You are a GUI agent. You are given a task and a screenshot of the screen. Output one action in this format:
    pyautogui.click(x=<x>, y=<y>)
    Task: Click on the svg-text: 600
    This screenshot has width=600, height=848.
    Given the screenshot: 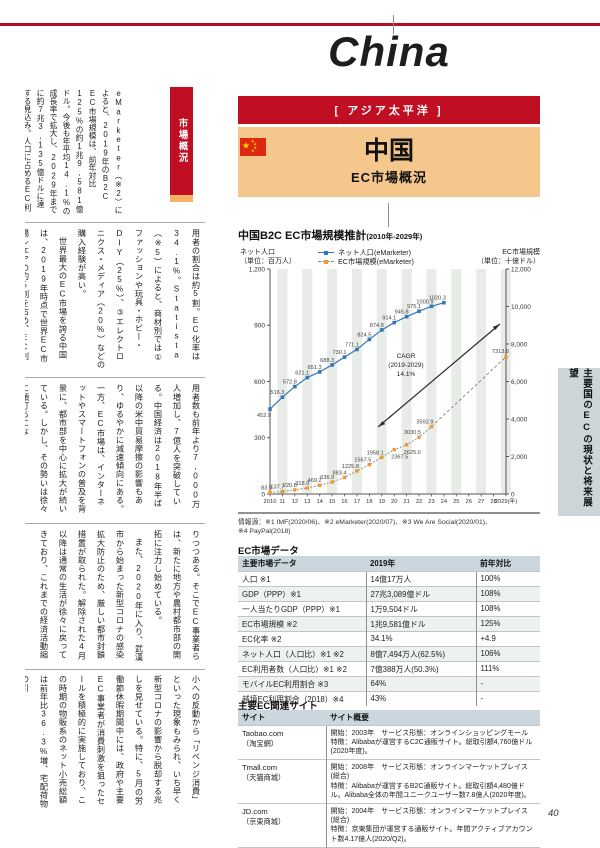 What is the action you would take?
    pyautogui.click(x=259, y=382)
    